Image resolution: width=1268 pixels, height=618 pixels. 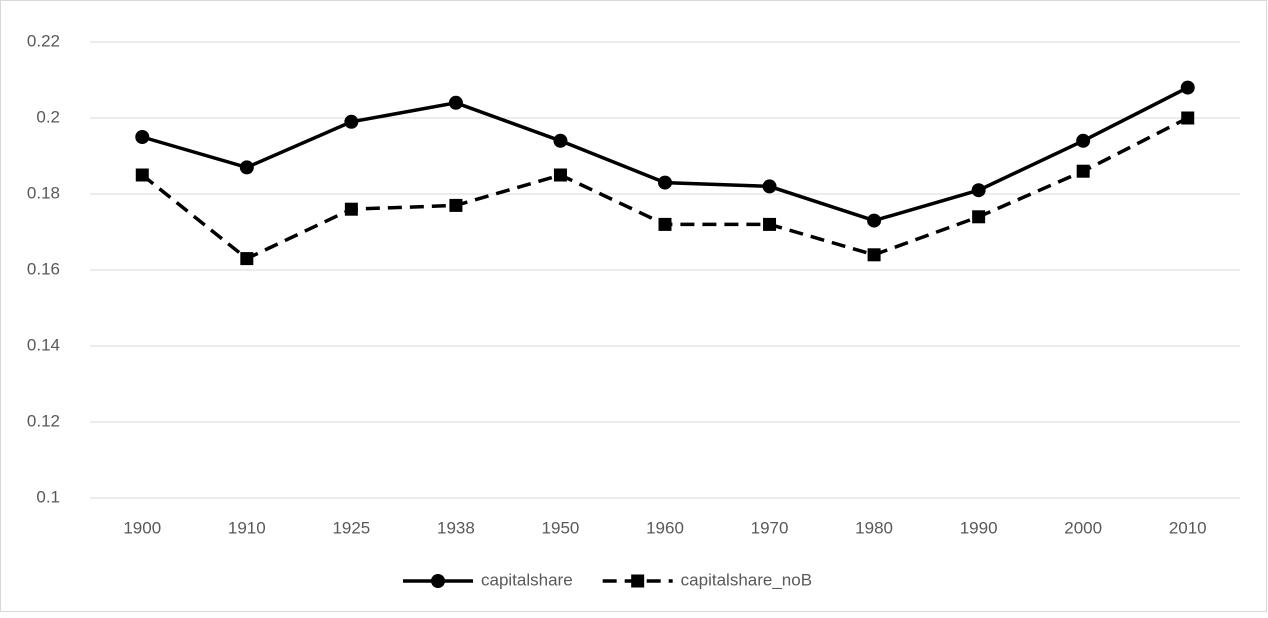 What do you see at coordinates (746, 579) in the screenshot?
I see `legend-label: capitalshare_noB` at bounding box center [746, 579].